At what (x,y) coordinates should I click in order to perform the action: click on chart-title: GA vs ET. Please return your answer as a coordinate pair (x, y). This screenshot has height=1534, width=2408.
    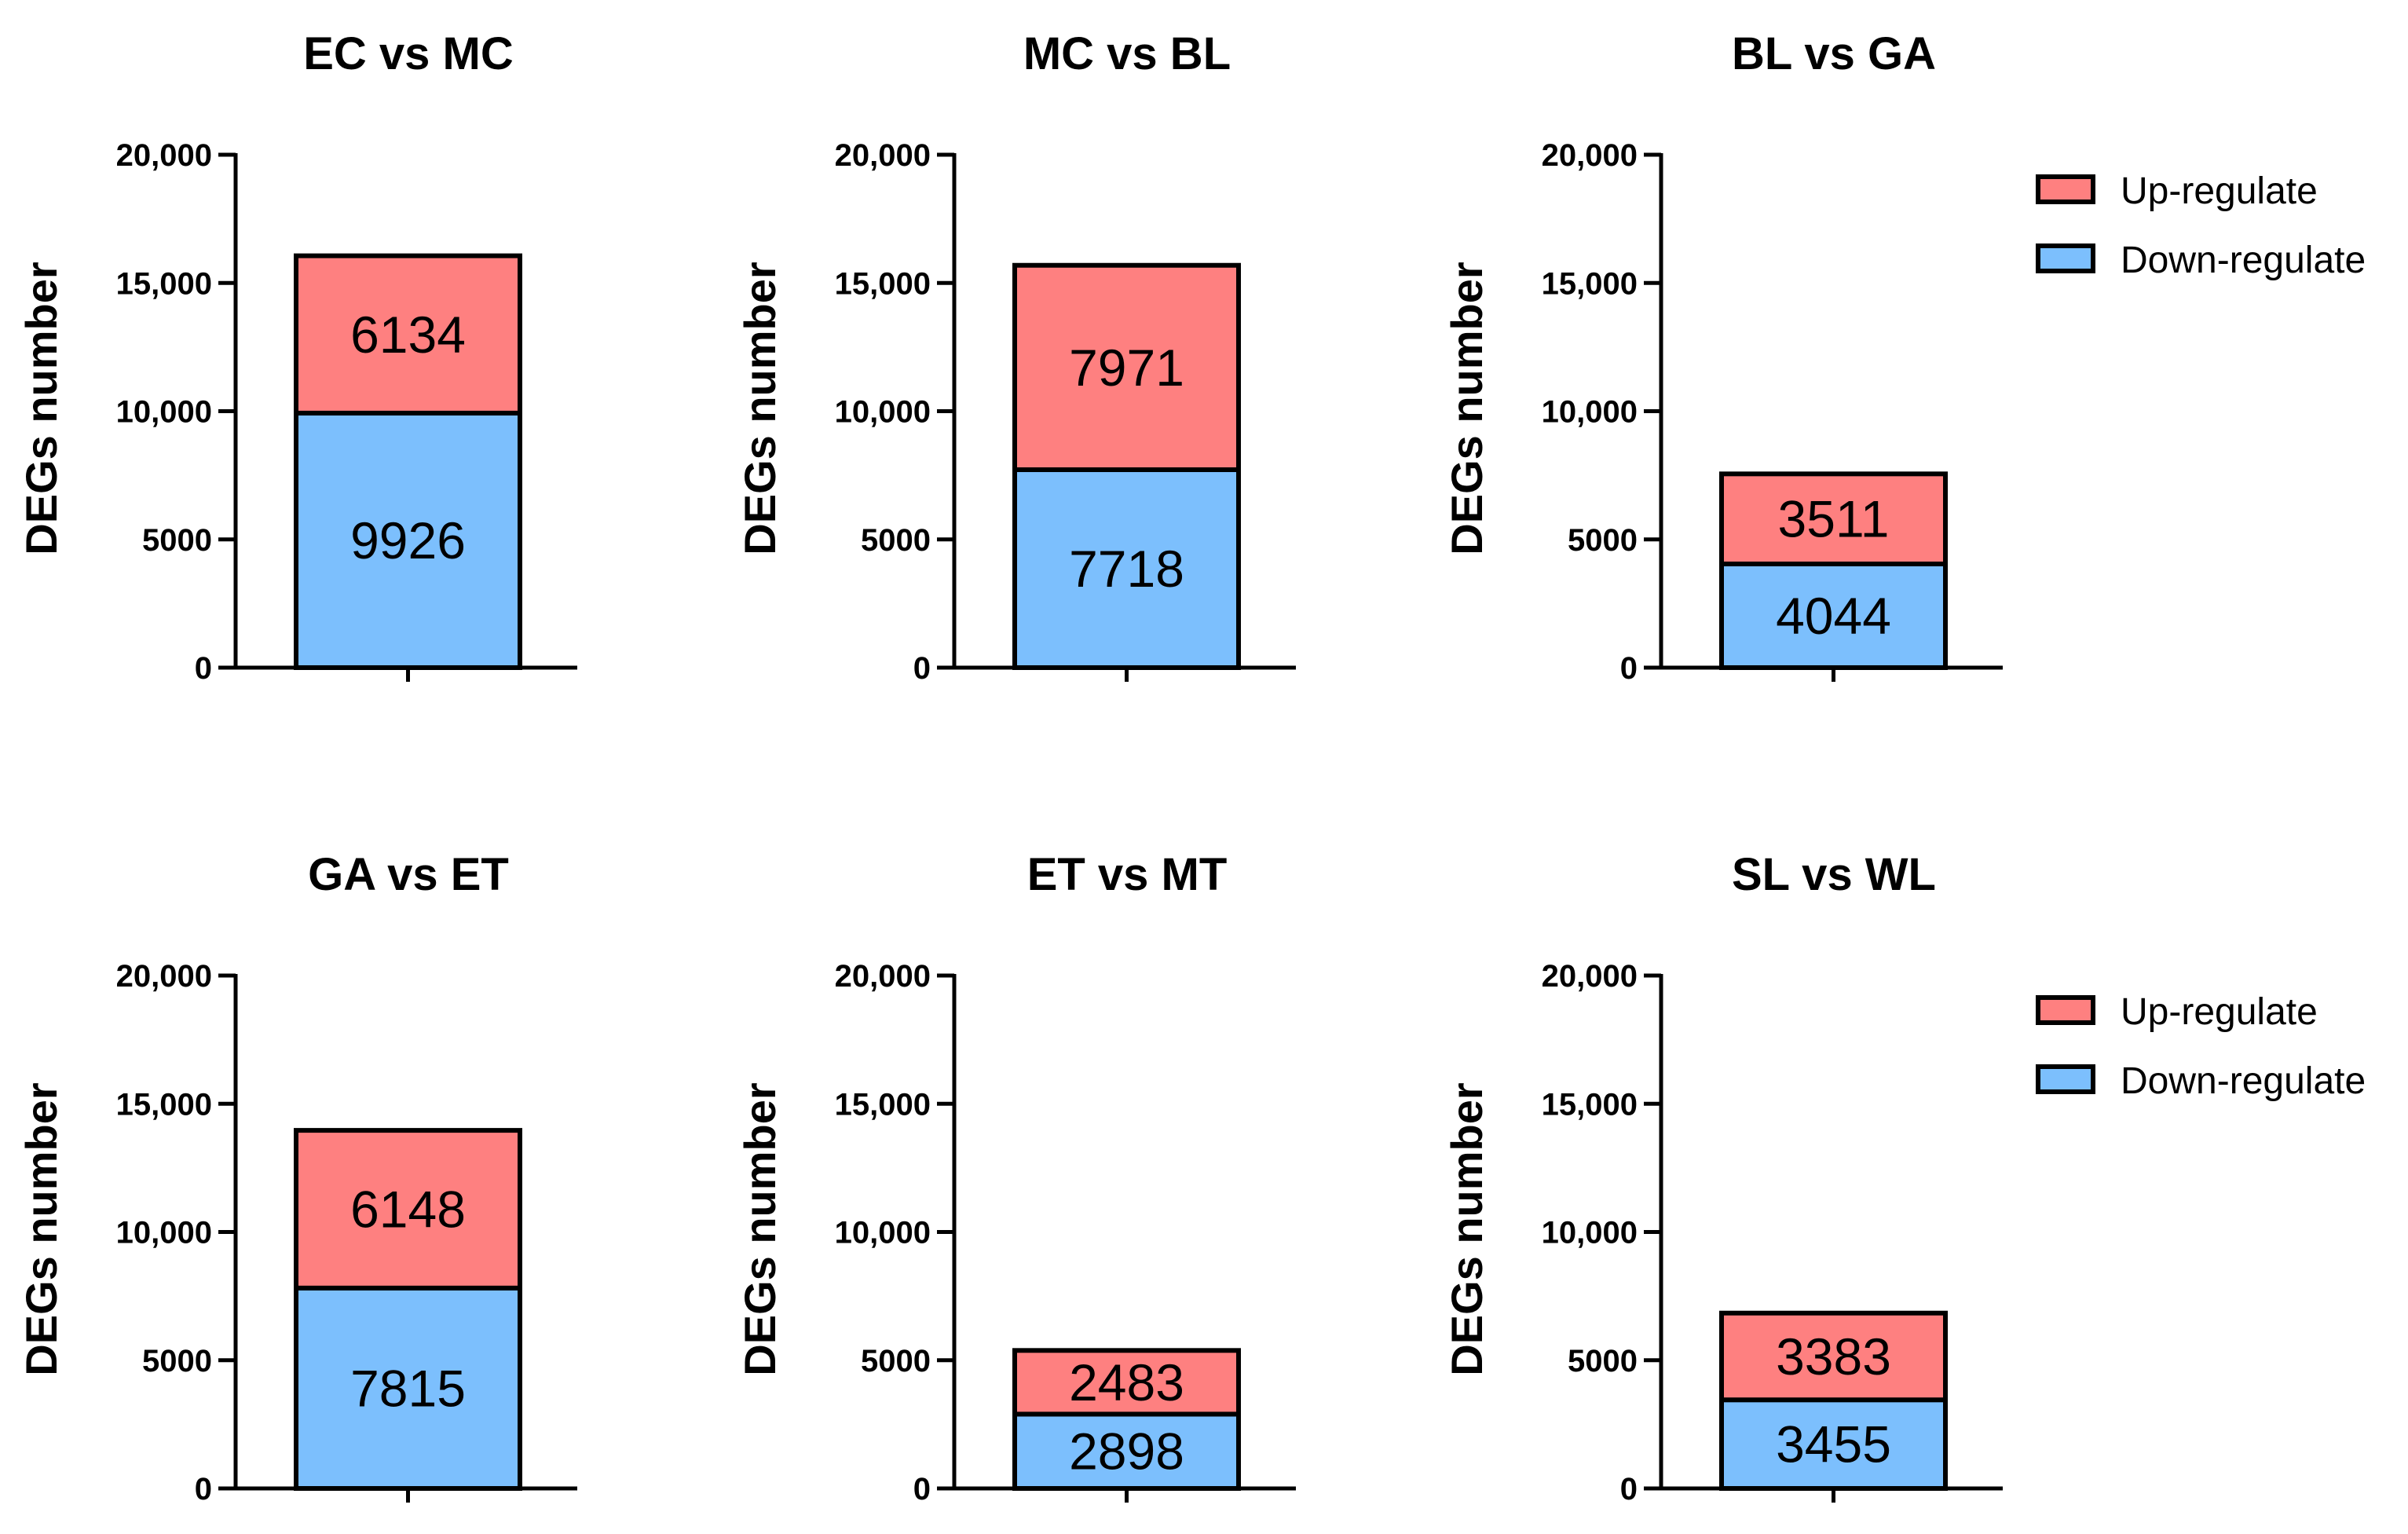
    Looking at the image, I should click on (408, 874).